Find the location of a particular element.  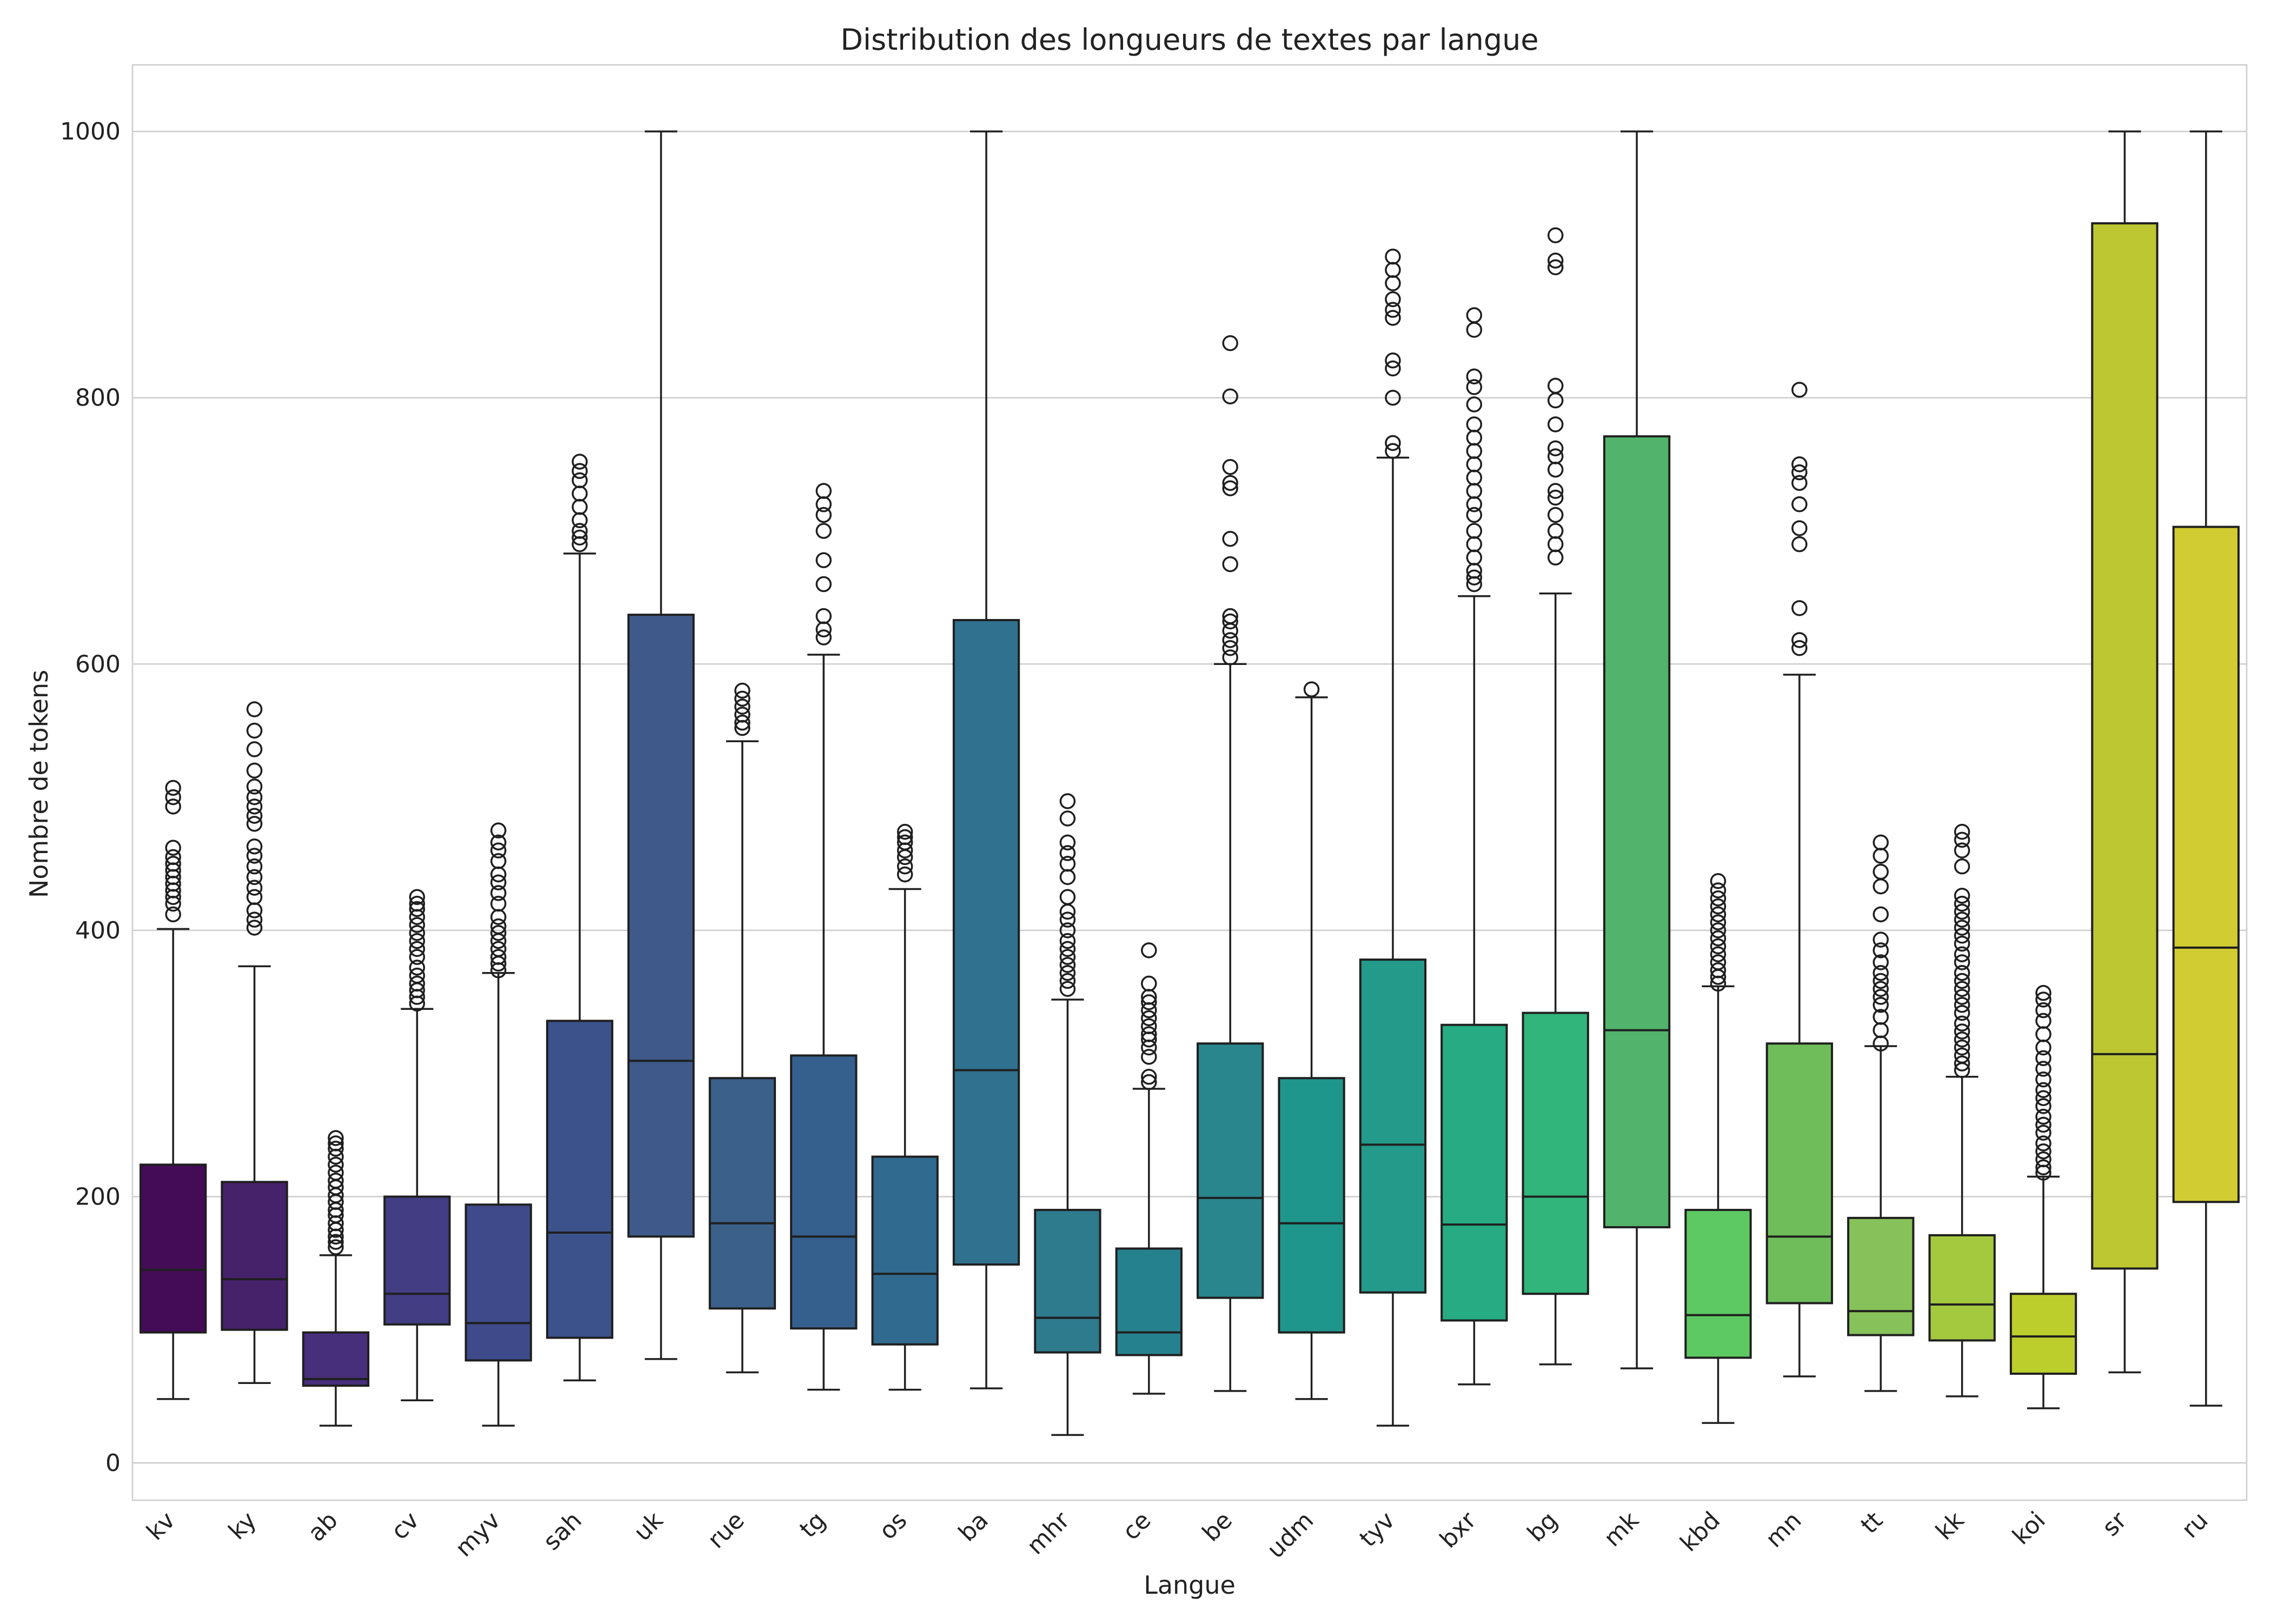

box-kk is located at coordinates (1962, 1110).